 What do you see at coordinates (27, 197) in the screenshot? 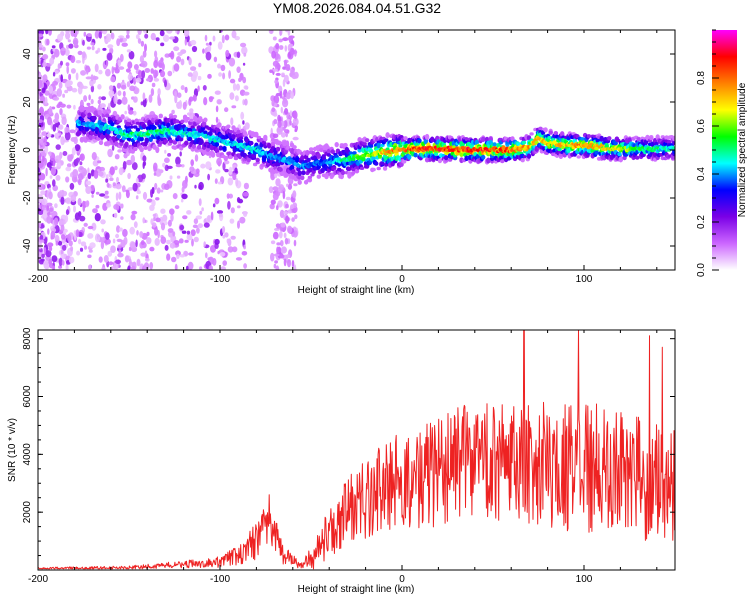
I see `spectrogram-y-tick-label: -20` at bounding box center [27, 197].